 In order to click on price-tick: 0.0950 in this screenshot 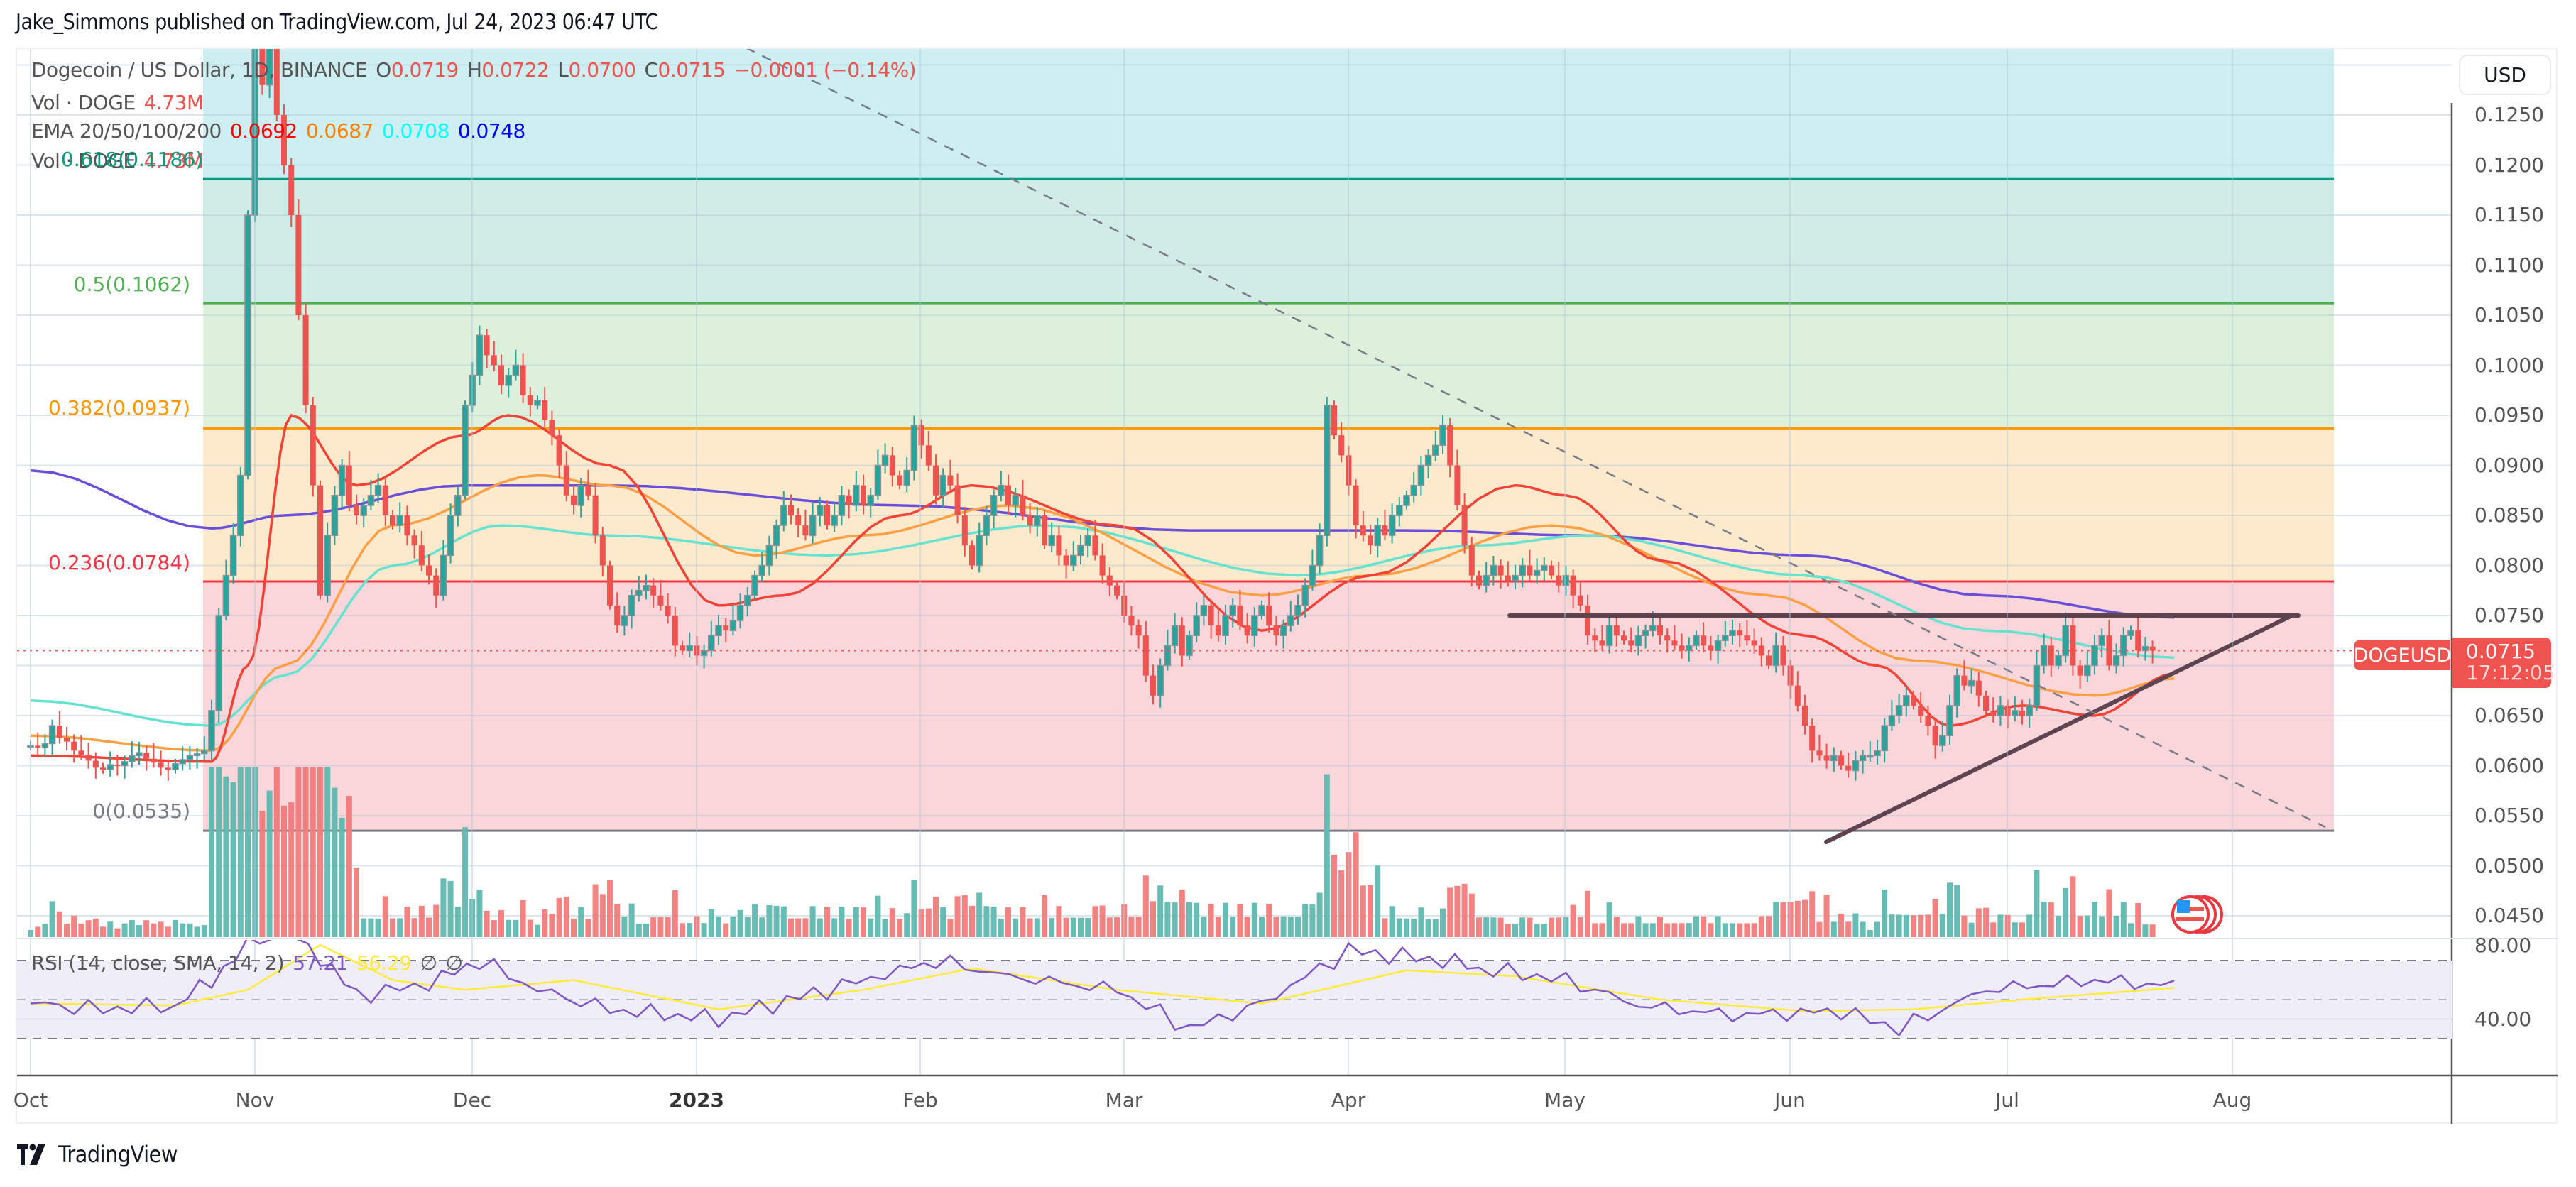, I will do `click(2509, 415)`.